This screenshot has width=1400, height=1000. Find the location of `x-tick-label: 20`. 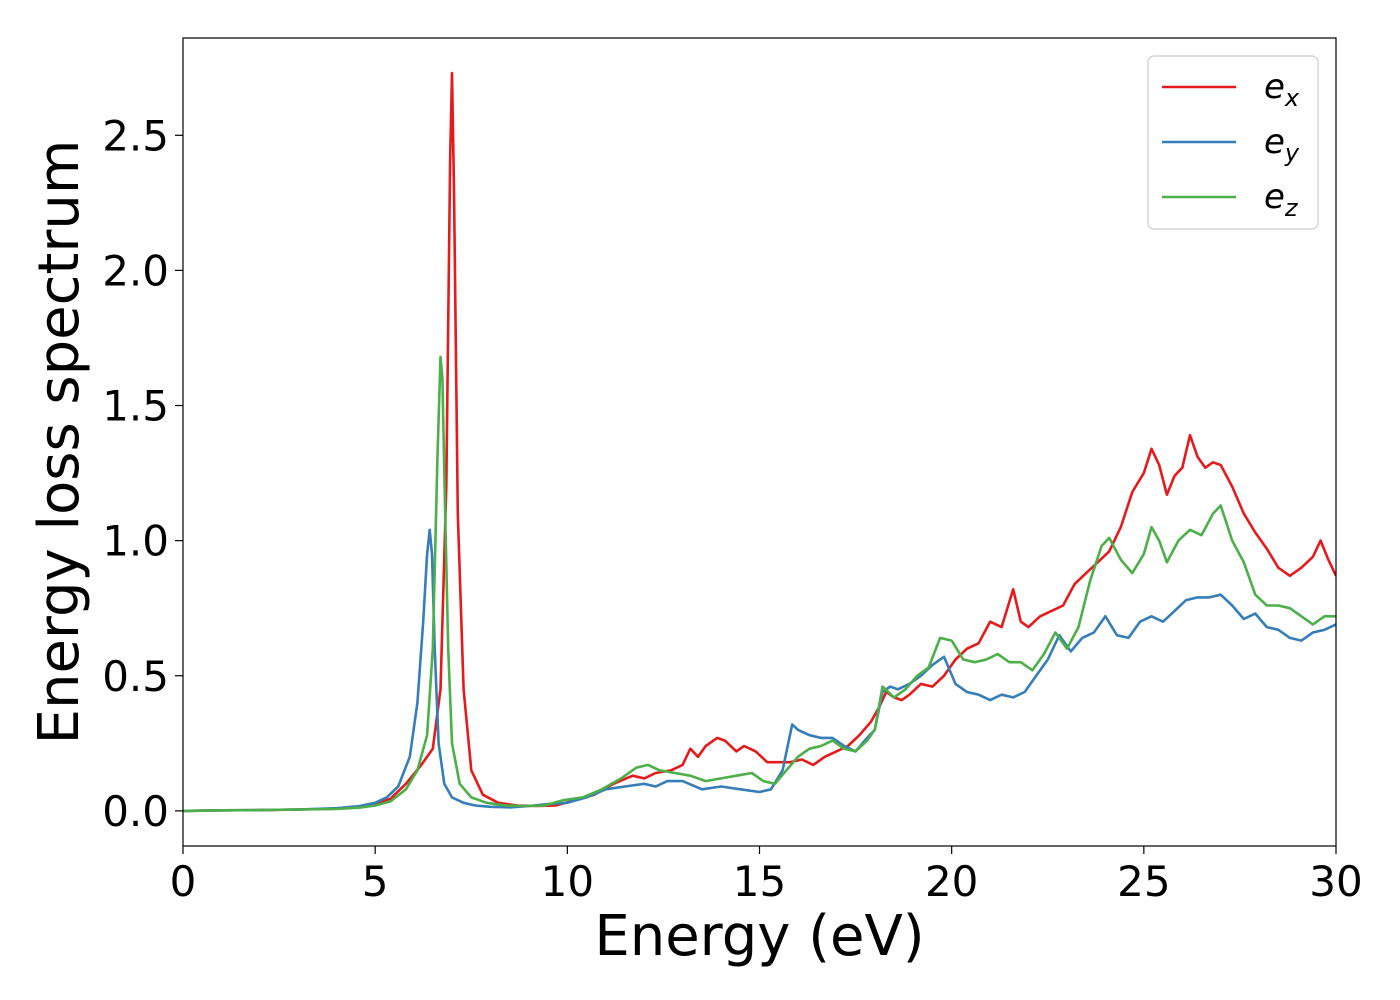

x-tick-label: 20 is located at coordinates (951, 881).